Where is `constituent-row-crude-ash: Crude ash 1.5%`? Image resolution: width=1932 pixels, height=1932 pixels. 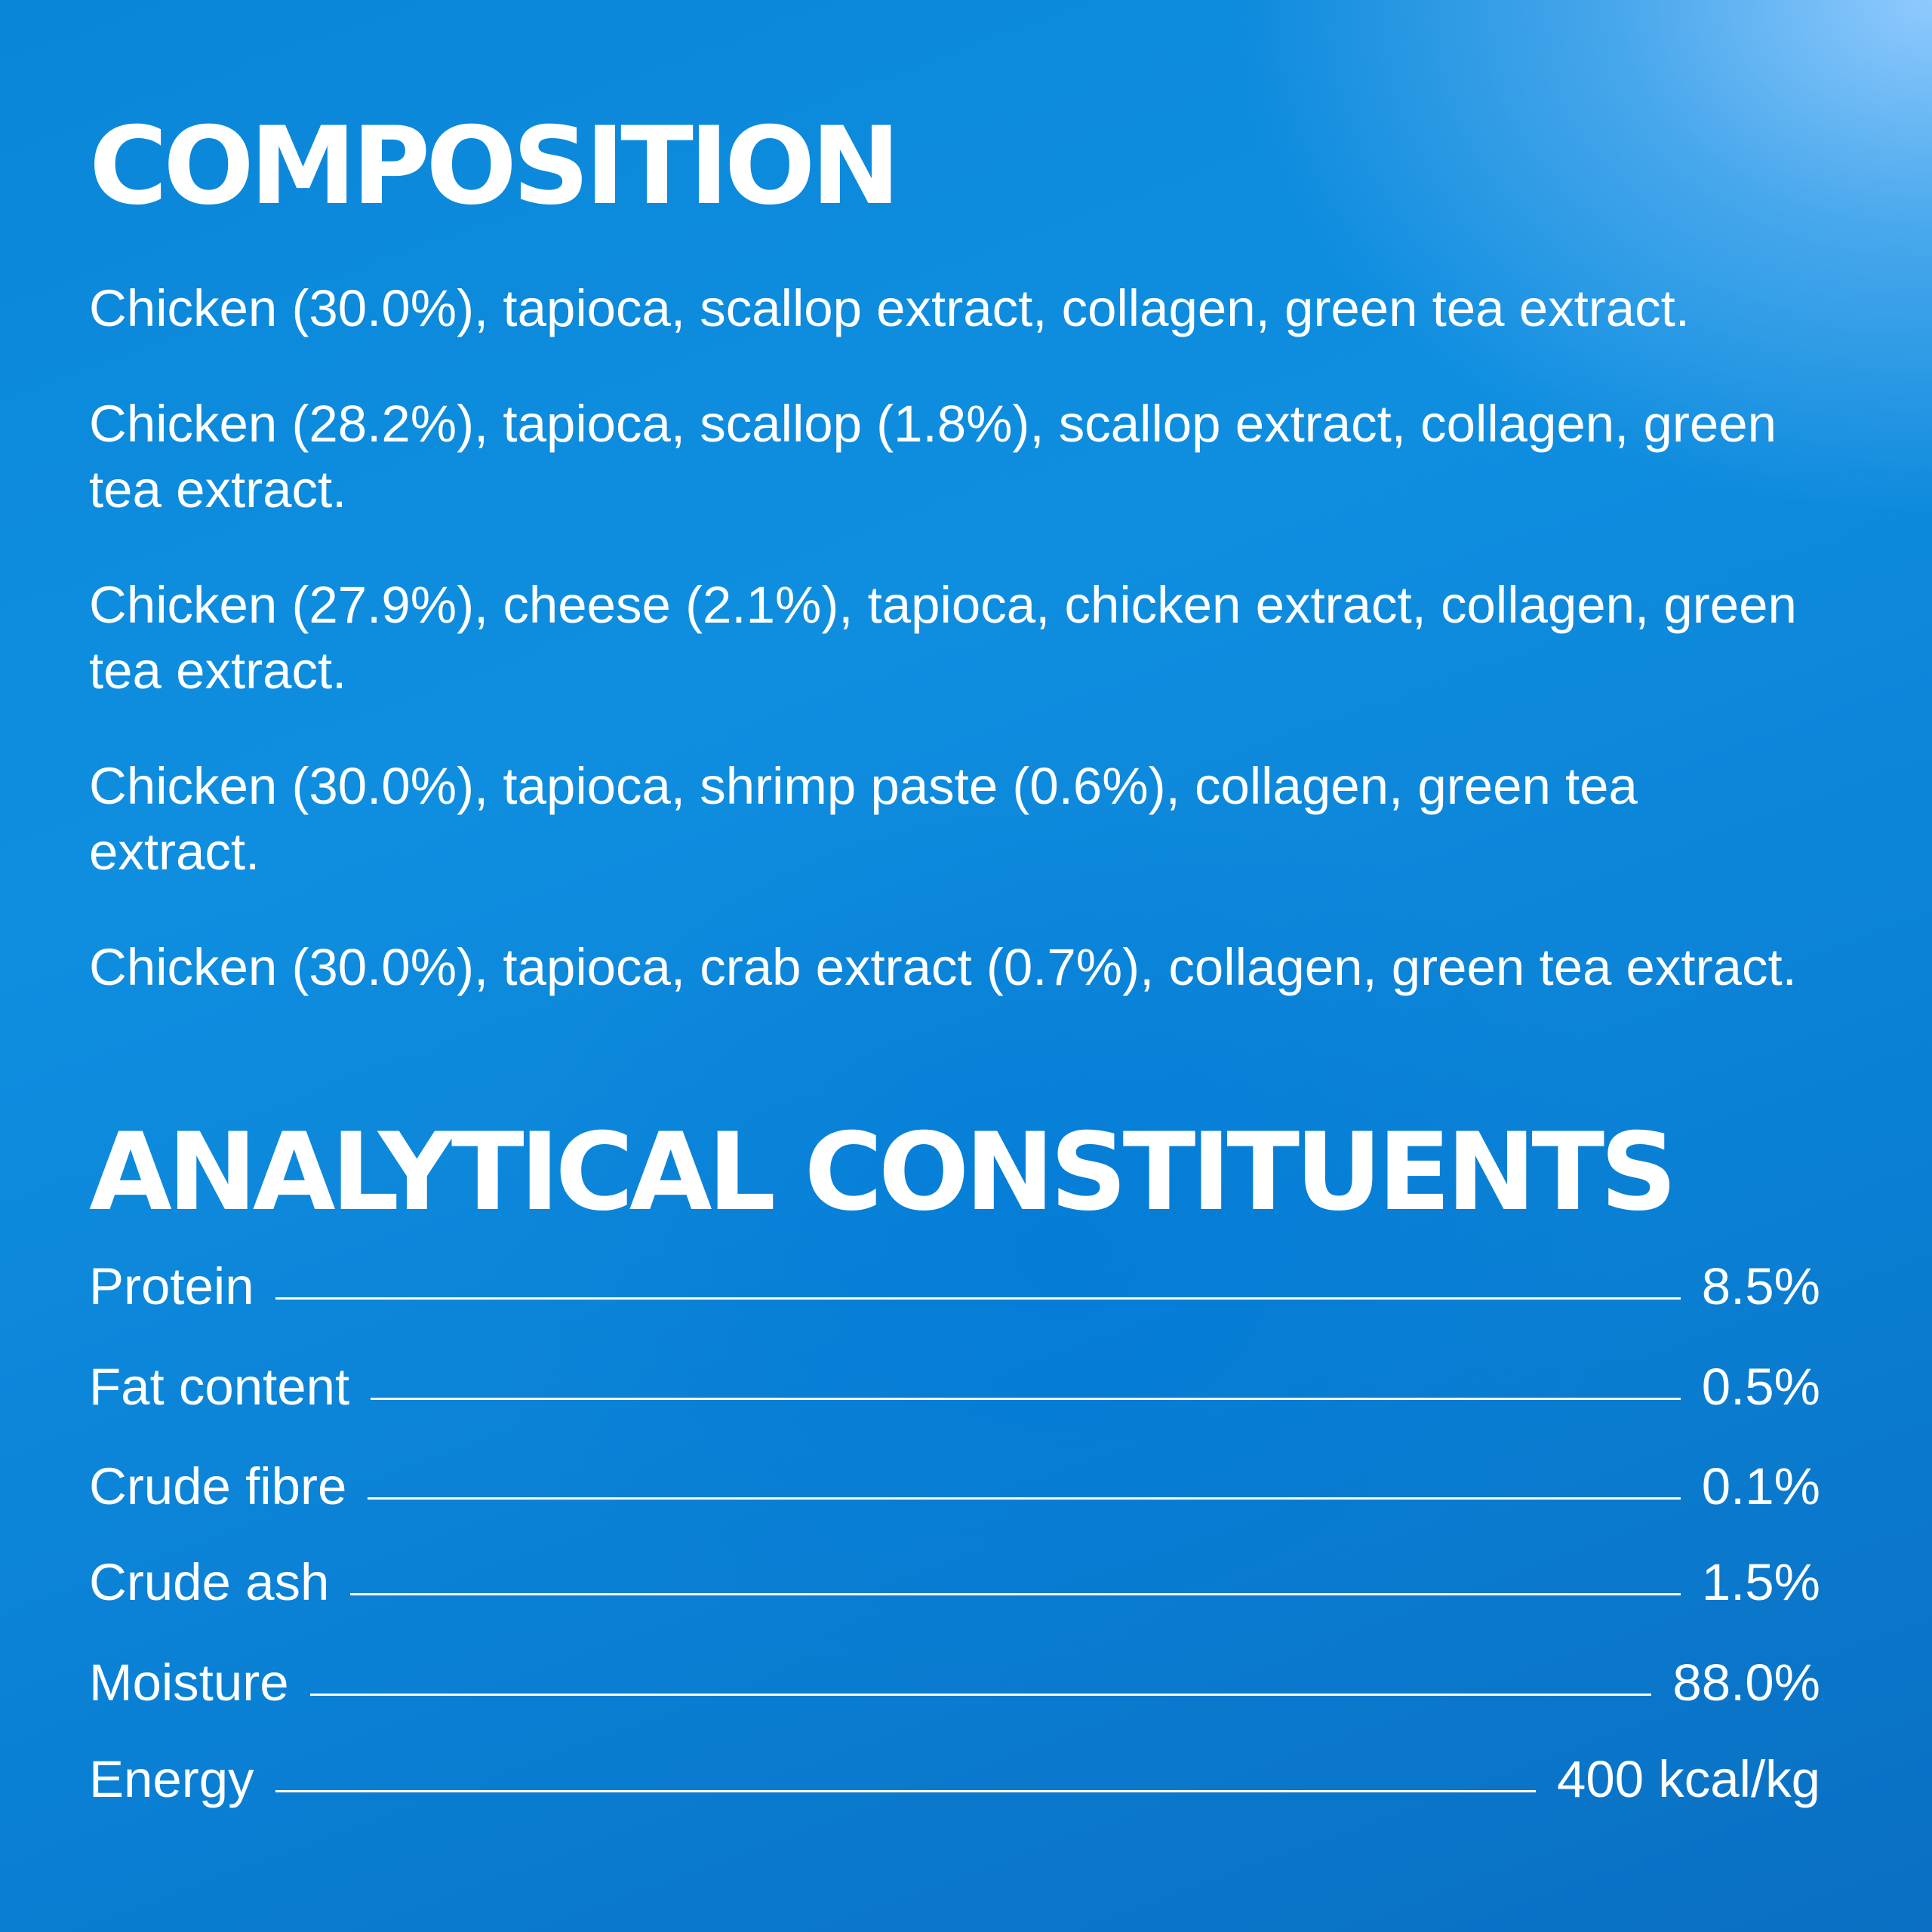
constituent-row-crude-ash: Crude ash 1.5% is located at coordinates (954, 1582).